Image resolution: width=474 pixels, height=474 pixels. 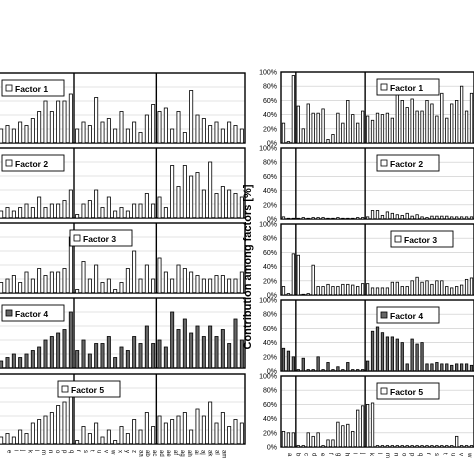 What do you see at coordinates (210, 453) in the screenshot?
I see `x-tick-label: ak` at bounding box center [210, 453].